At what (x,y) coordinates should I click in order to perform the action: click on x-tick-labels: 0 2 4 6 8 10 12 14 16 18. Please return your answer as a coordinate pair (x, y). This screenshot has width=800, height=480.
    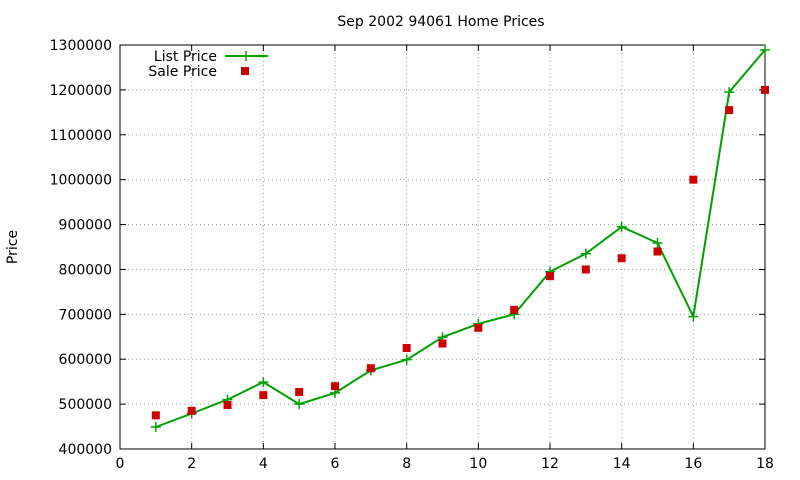
    Looking at the image, I should click on (445, 464).